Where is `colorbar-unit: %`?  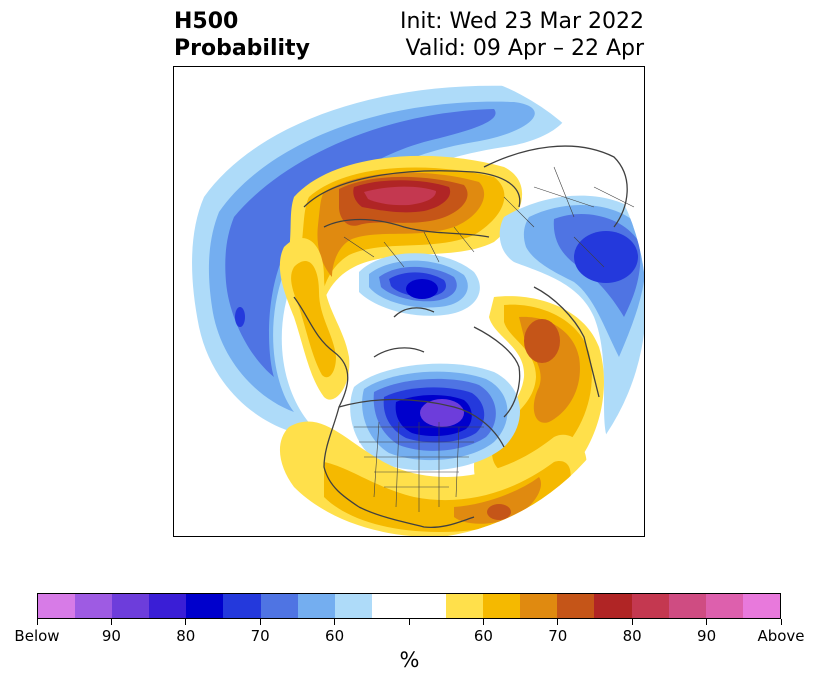
colorbar-unit: % is located at coordinates (409, 660).